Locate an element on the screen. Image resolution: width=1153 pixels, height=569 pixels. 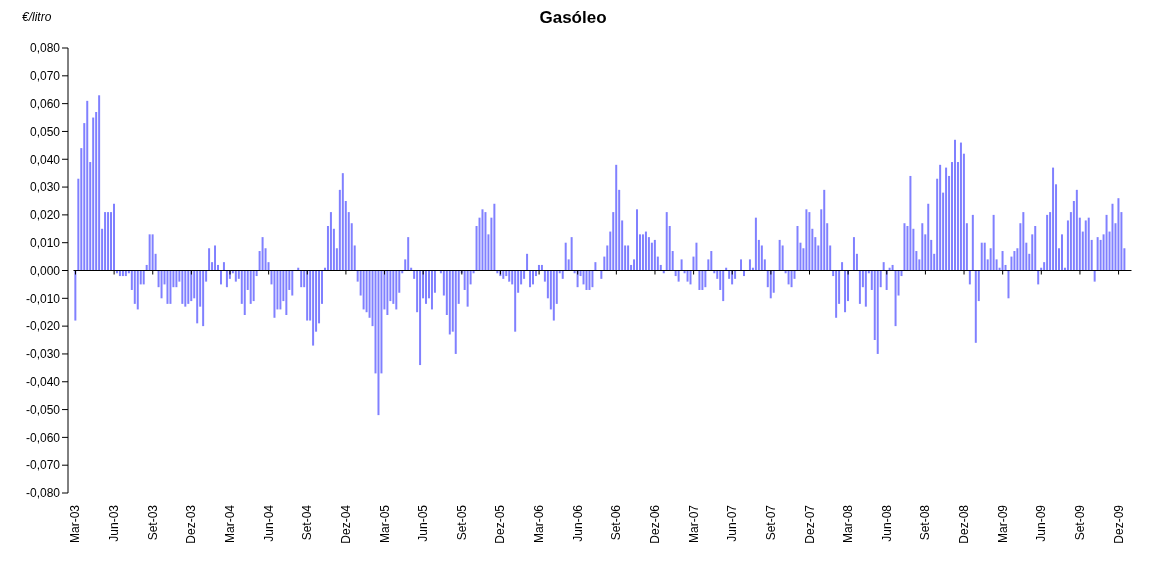
y-tick-label: -0,040 is located at coordinates (43, 382).